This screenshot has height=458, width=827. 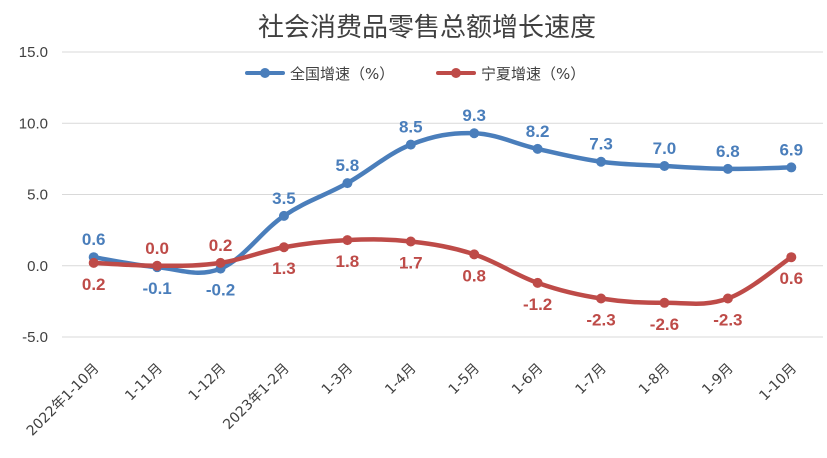 I want to click on data-label: 1.7, so click(x=411, y=263).